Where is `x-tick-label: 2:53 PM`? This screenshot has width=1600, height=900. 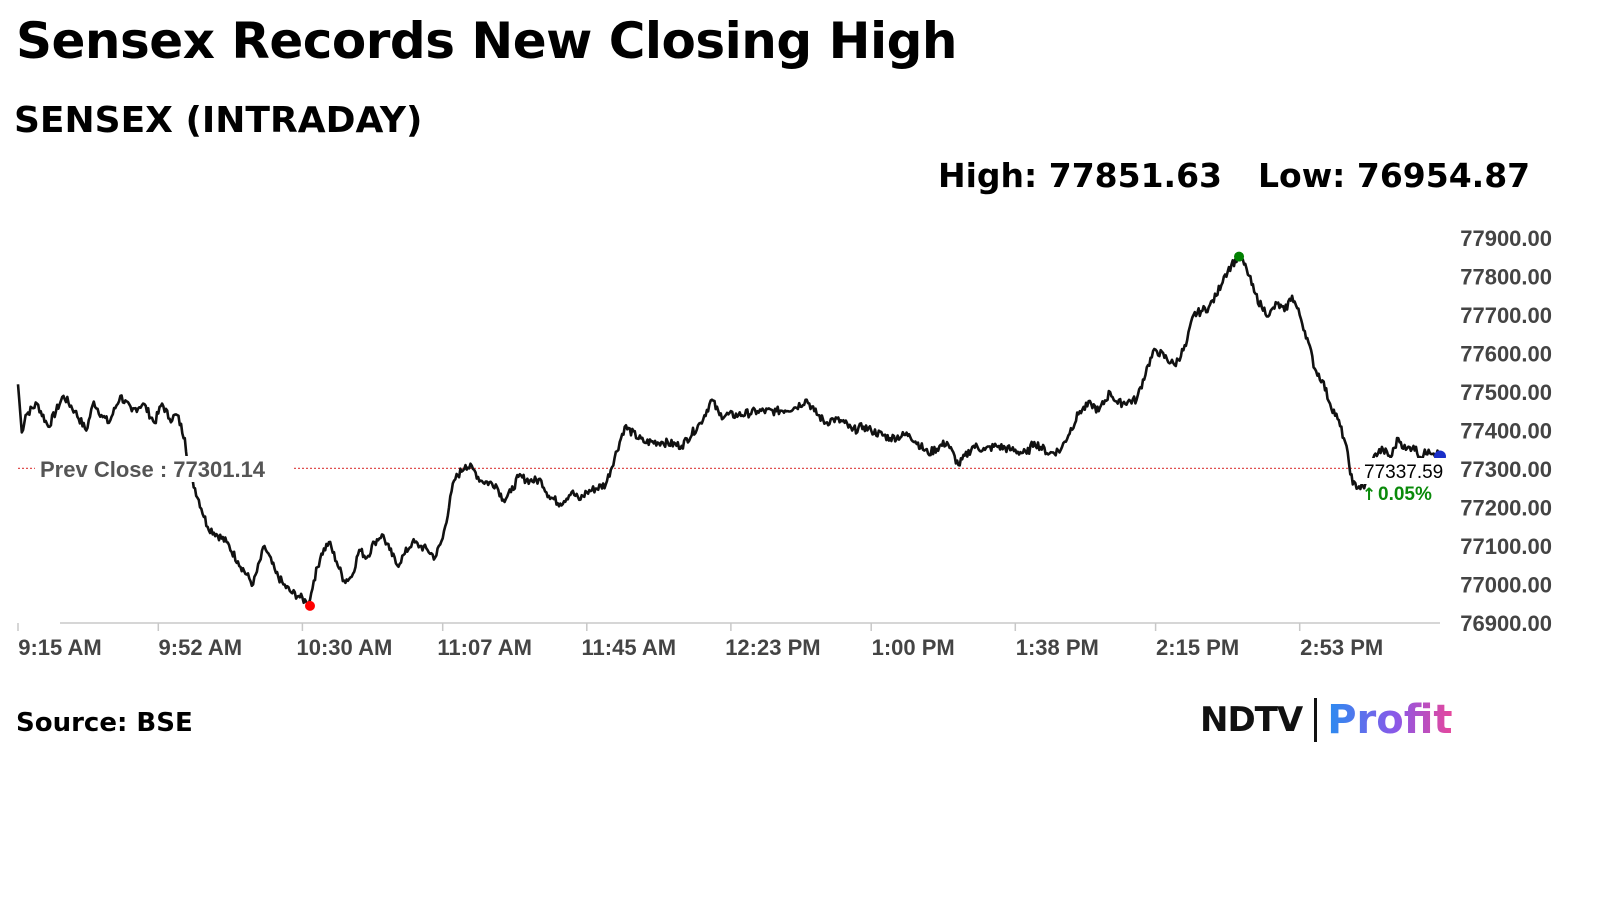 x-tick-label: 2:53 PM is located at coordinates (1341, 647).